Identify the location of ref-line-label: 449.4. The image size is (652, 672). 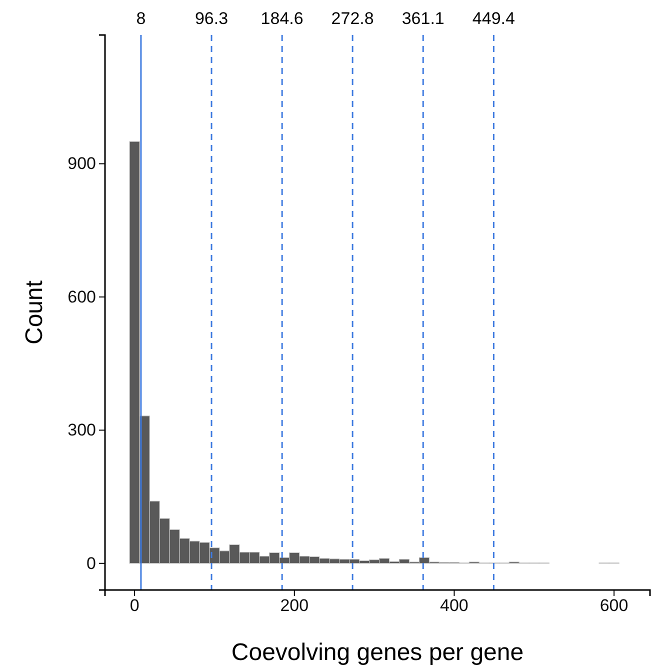
(493, 18).